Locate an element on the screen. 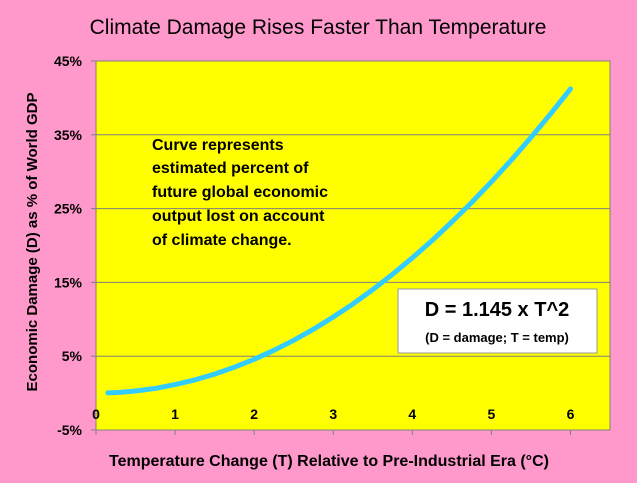 This screenshot has height=483, width=637. x-tick-label: 5 is located at coordinates (491, 414).